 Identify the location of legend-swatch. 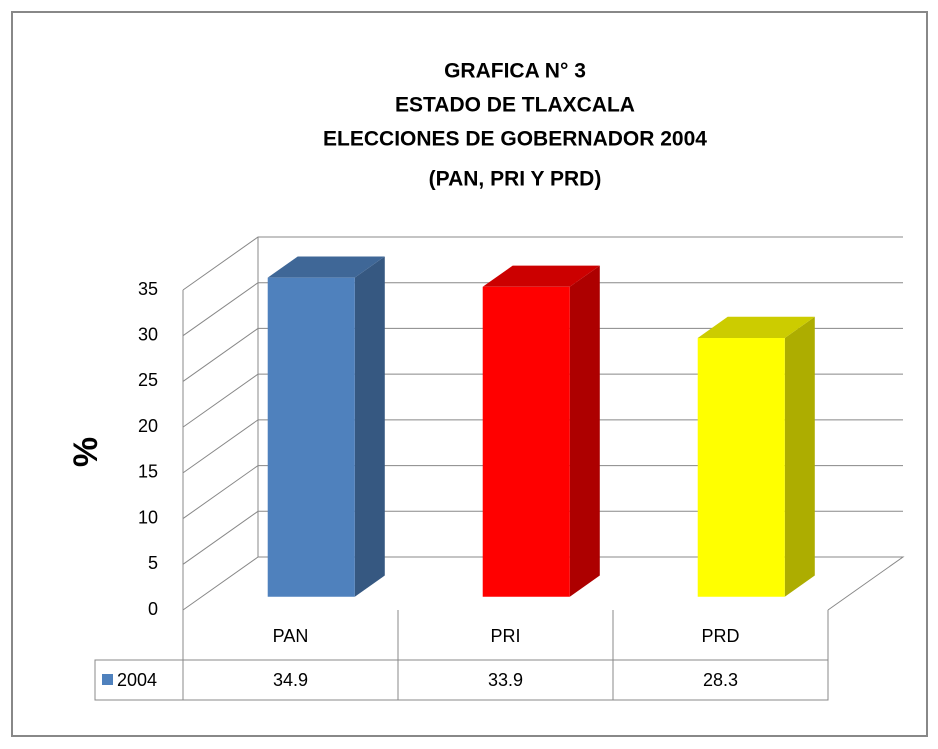
(107, 679).